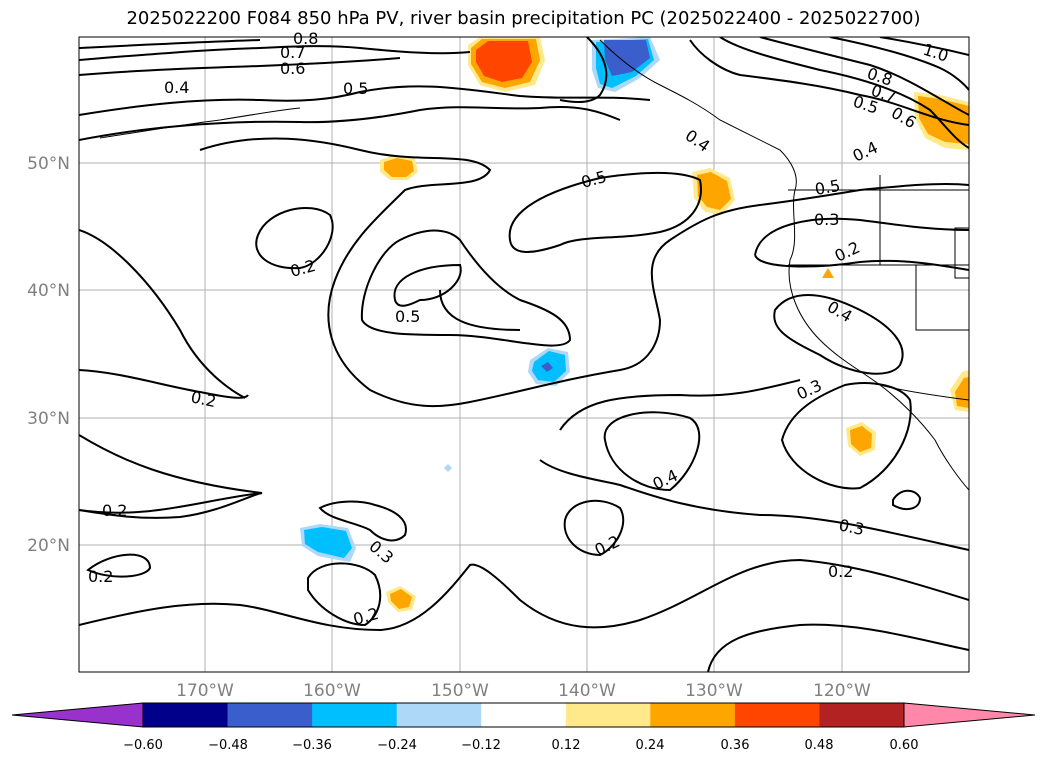  What do you see at coordinates (312, 745) in the screenshot?
I see `colorbar-tick: −0.36` at bounding box center [312, 745].